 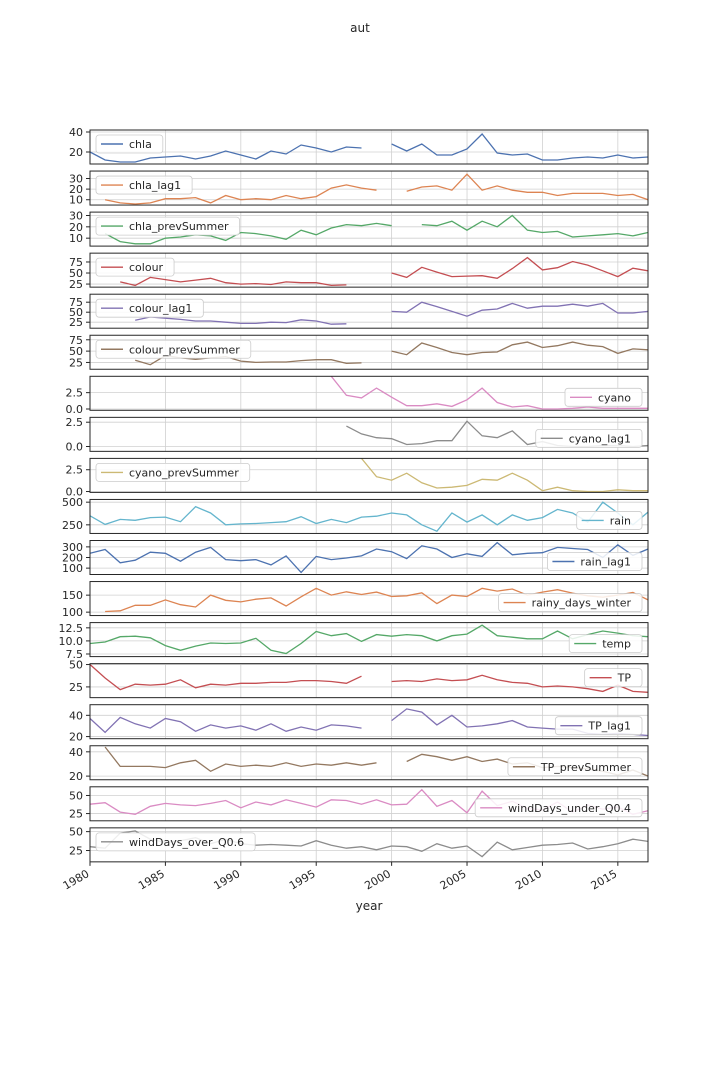 What do you see at coordinates (360, 28) in the screenshot?
I see `chart-title: aut` at bounding box center [360, 28].